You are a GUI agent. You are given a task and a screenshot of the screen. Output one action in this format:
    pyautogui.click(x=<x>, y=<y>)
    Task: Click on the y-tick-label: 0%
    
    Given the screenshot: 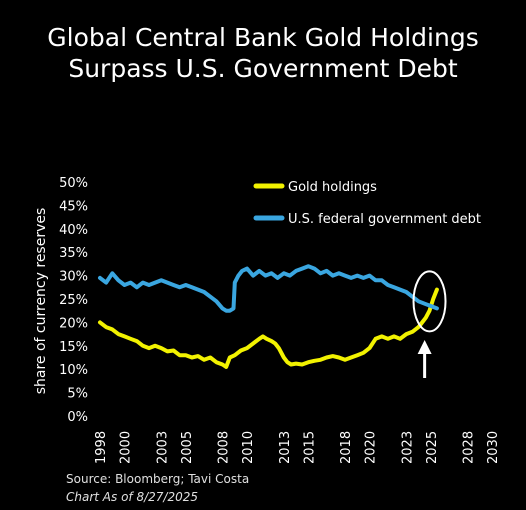 What is the action you would take?
    pyautogui.click(x=77, y=417)
    